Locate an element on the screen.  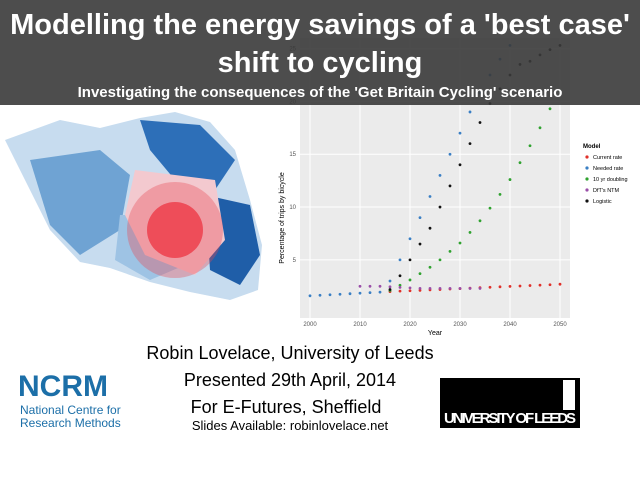
ncrm-line: Research Methods is located at coordinates (70, 423).